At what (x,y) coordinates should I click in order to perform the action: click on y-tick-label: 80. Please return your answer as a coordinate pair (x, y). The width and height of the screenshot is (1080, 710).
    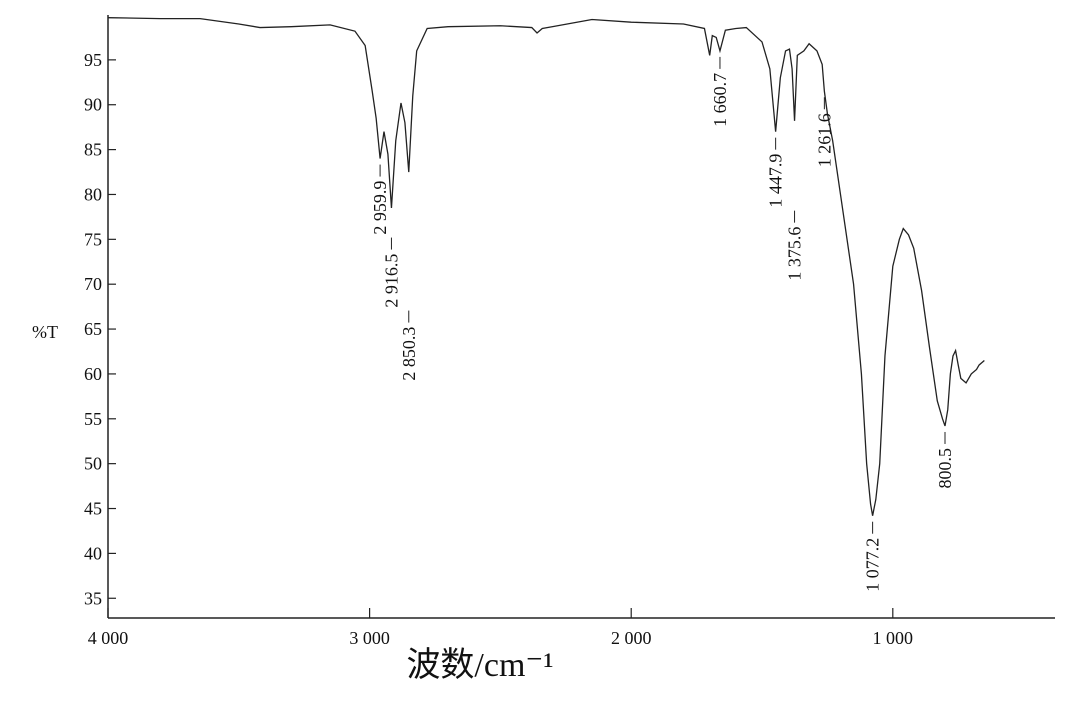
    Looking at the image, I should click on (93, 194).